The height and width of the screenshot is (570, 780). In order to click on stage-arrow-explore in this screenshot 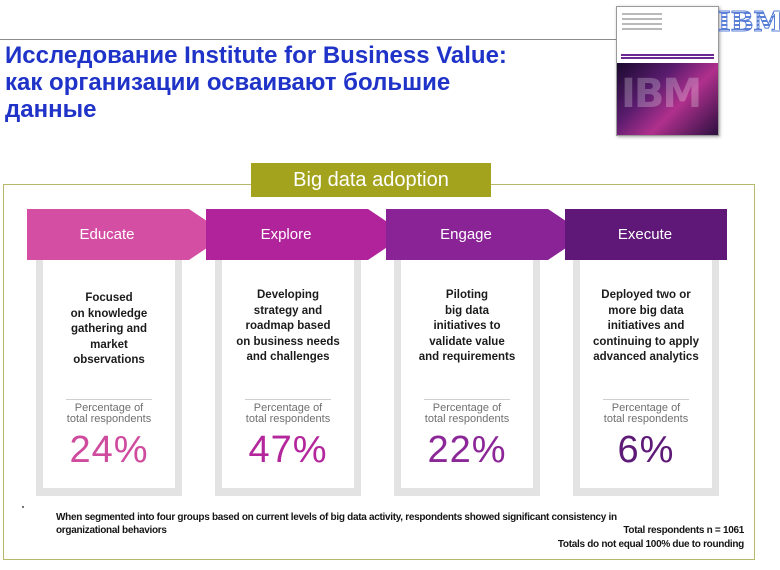, I will do `click(306, 234)`.